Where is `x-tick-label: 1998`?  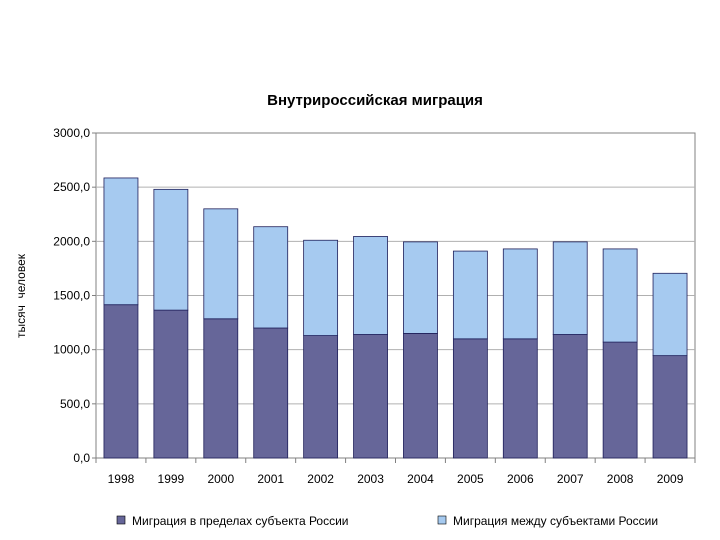
x-tick-label: 1998 is located at coordinates (121, 479).